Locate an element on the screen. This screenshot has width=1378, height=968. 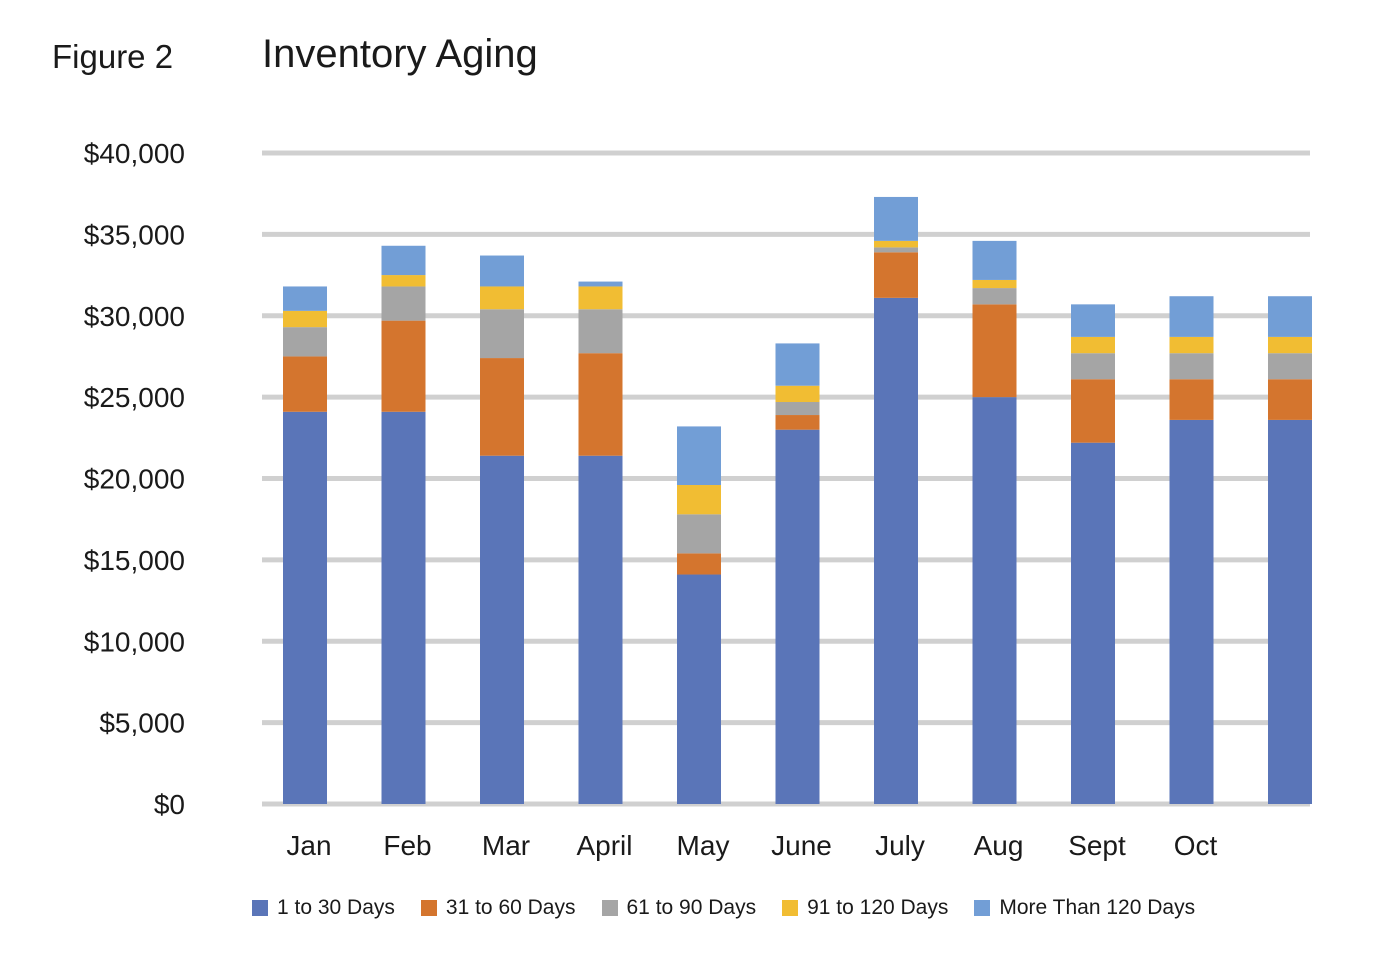
y-tick-label: $20,000 is located at coordinates (134, 479).